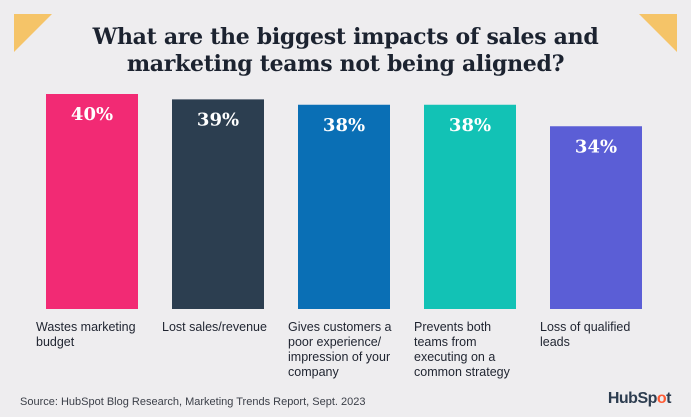  I want to click on category-label-line: poor experience/, so click(335, 342).